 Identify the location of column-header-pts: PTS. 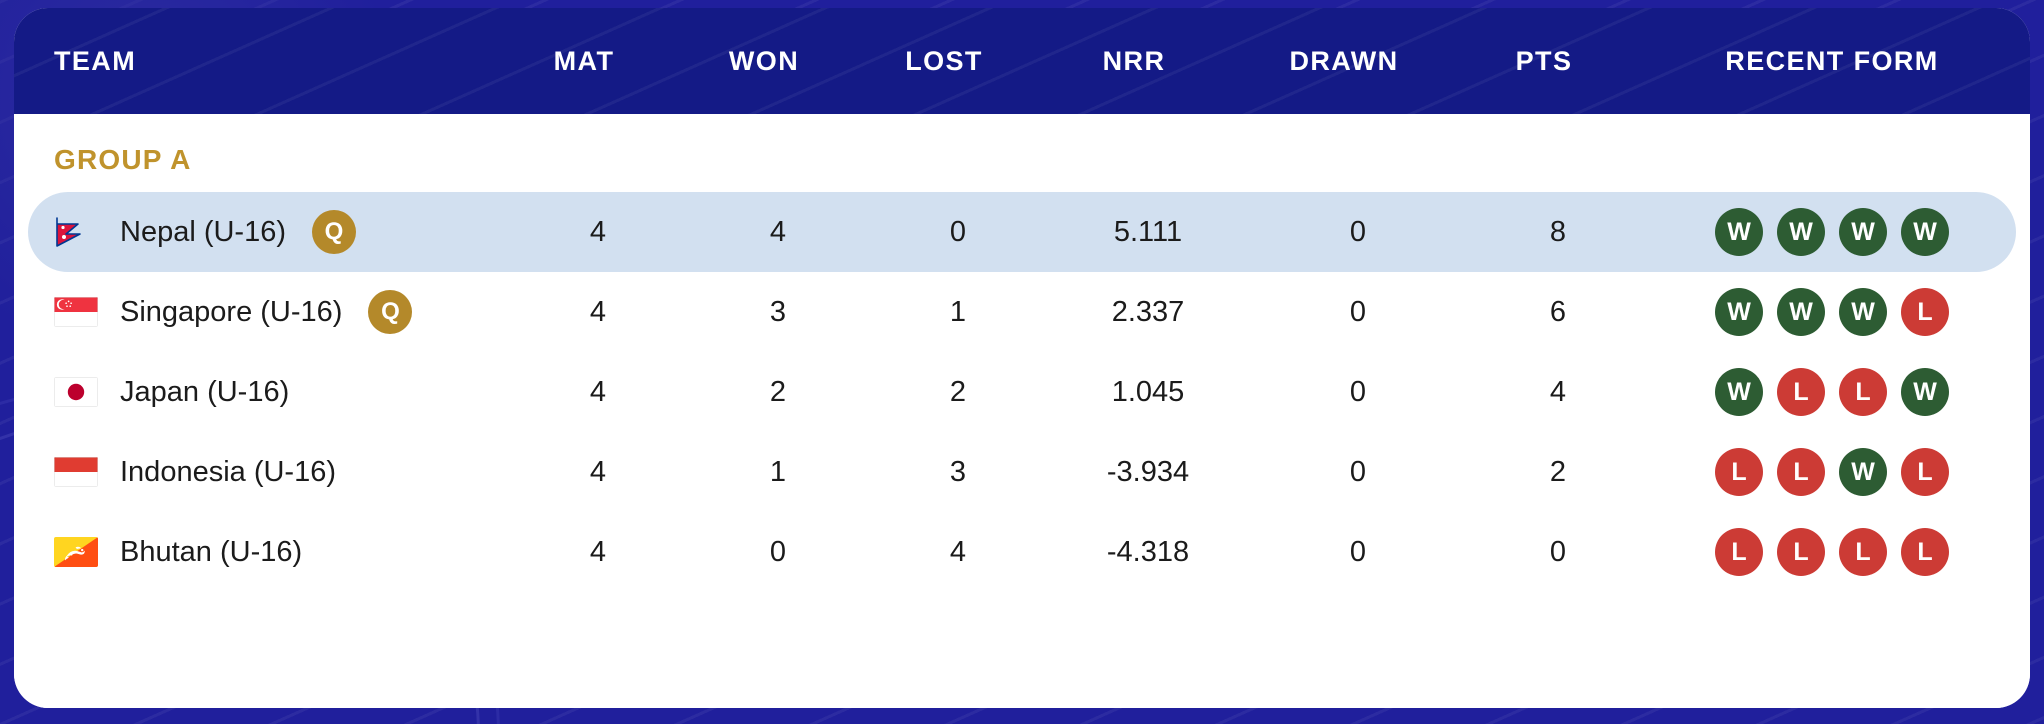
(1544, 60).